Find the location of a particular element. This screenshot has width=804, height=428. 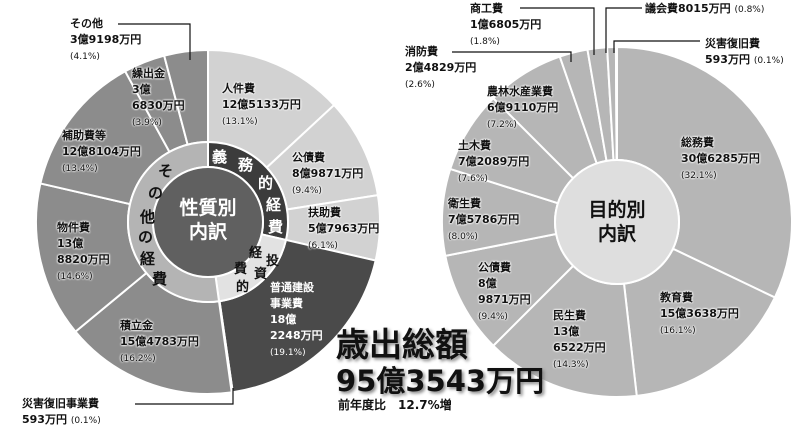

label-hojohi: 補助費等 12億8104万円 (13.4%) is located at coordinates (101, 151).